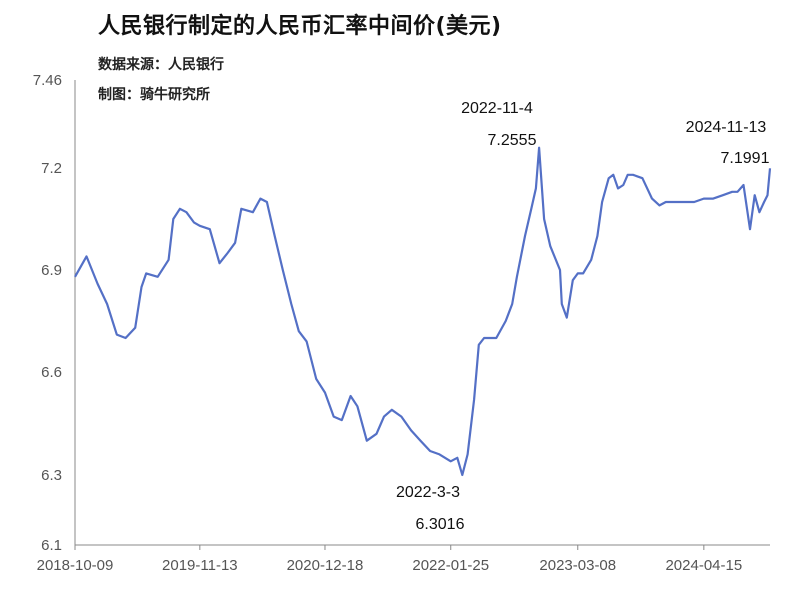  Describe the element at coordinates (51, 168) in the screenshot. I see `y-tick-label: 7.2` at that location.